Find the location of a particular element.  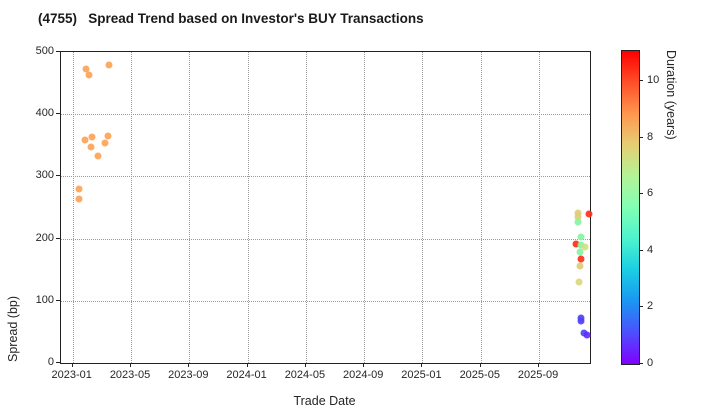

y-tick-label: 400 is located at coordinates (44, 113).